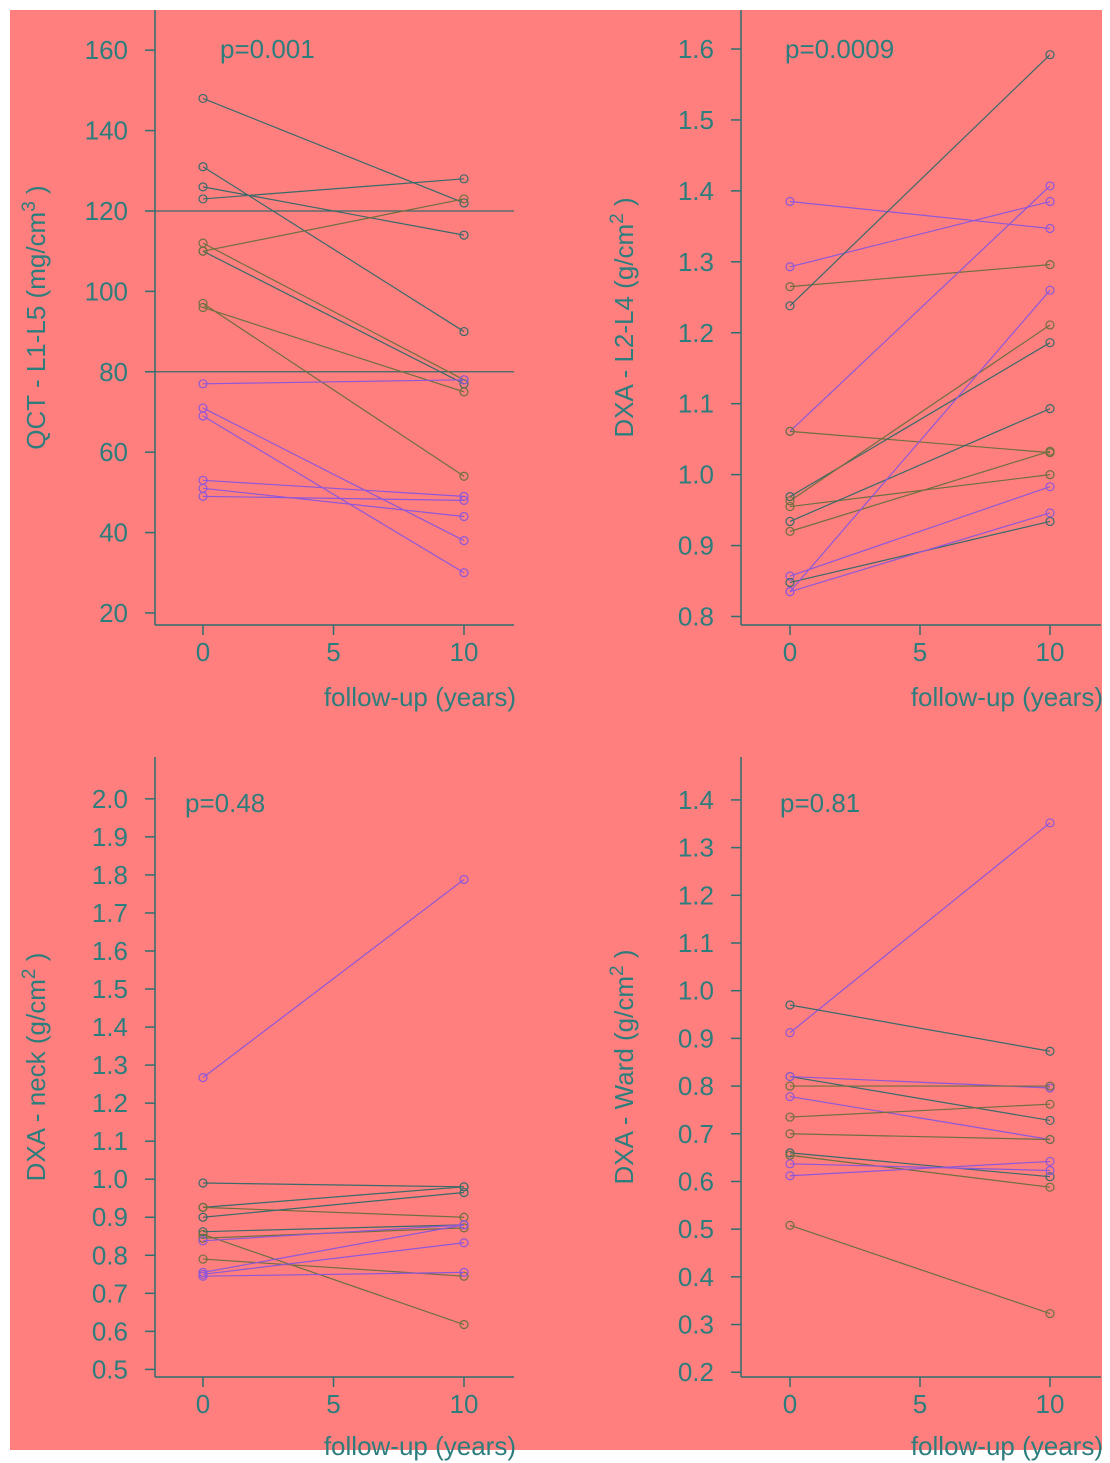 This screenshot has height=1463, width=1110. What do you see at coordinates (696, 1086) in the screenshot?
I see `y-tick-label: 0.8` at bounding box center [696, 1086].